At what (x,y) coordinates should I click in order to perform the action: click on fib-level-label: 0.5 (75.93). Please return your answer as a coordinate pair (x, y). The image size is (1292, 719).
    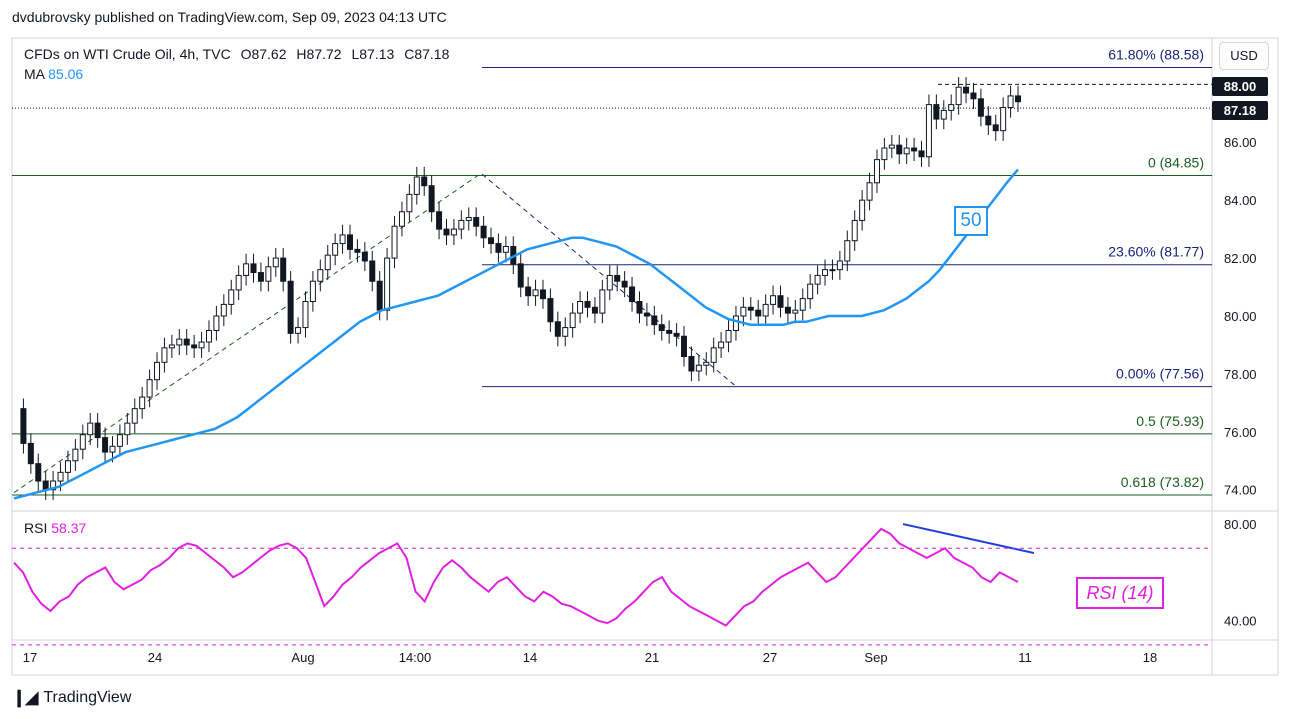
    Looking at the image, I should click on (1170, 421).